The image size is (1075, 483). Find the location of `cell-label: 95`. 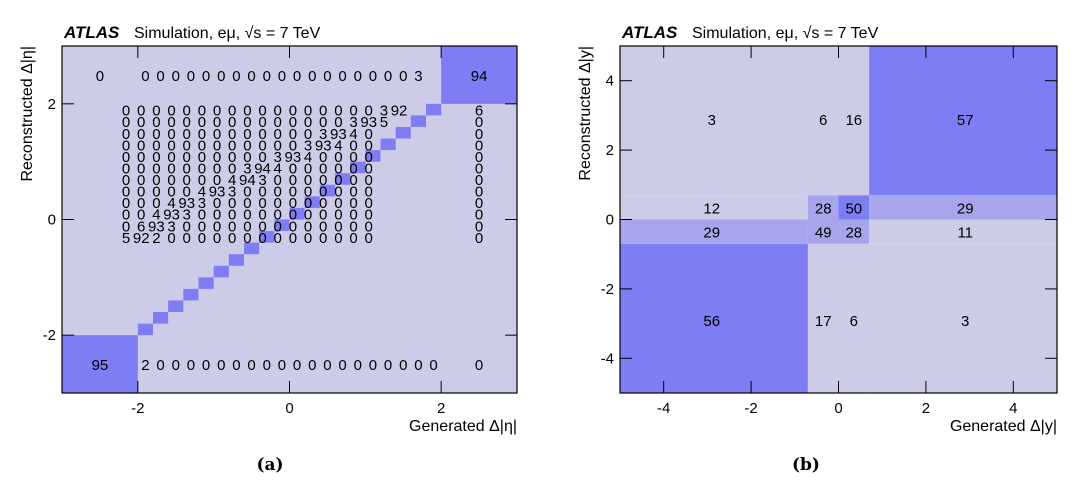

cell-label: 95 is located at coordinates (100, 365).